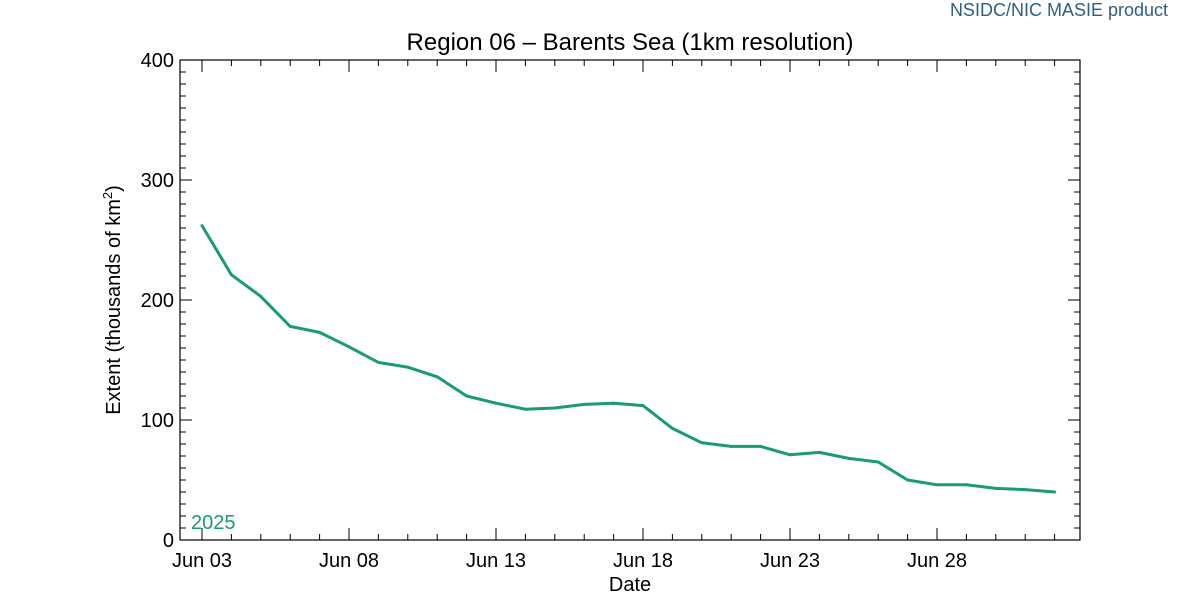 This screenshot has height=600, width=1200. What do you see at coordinates (630, 42) in the screenshot?
I see `chart-title: Region 06 – Barents Sea (1km resolution)` at bounding box center [630, 42].